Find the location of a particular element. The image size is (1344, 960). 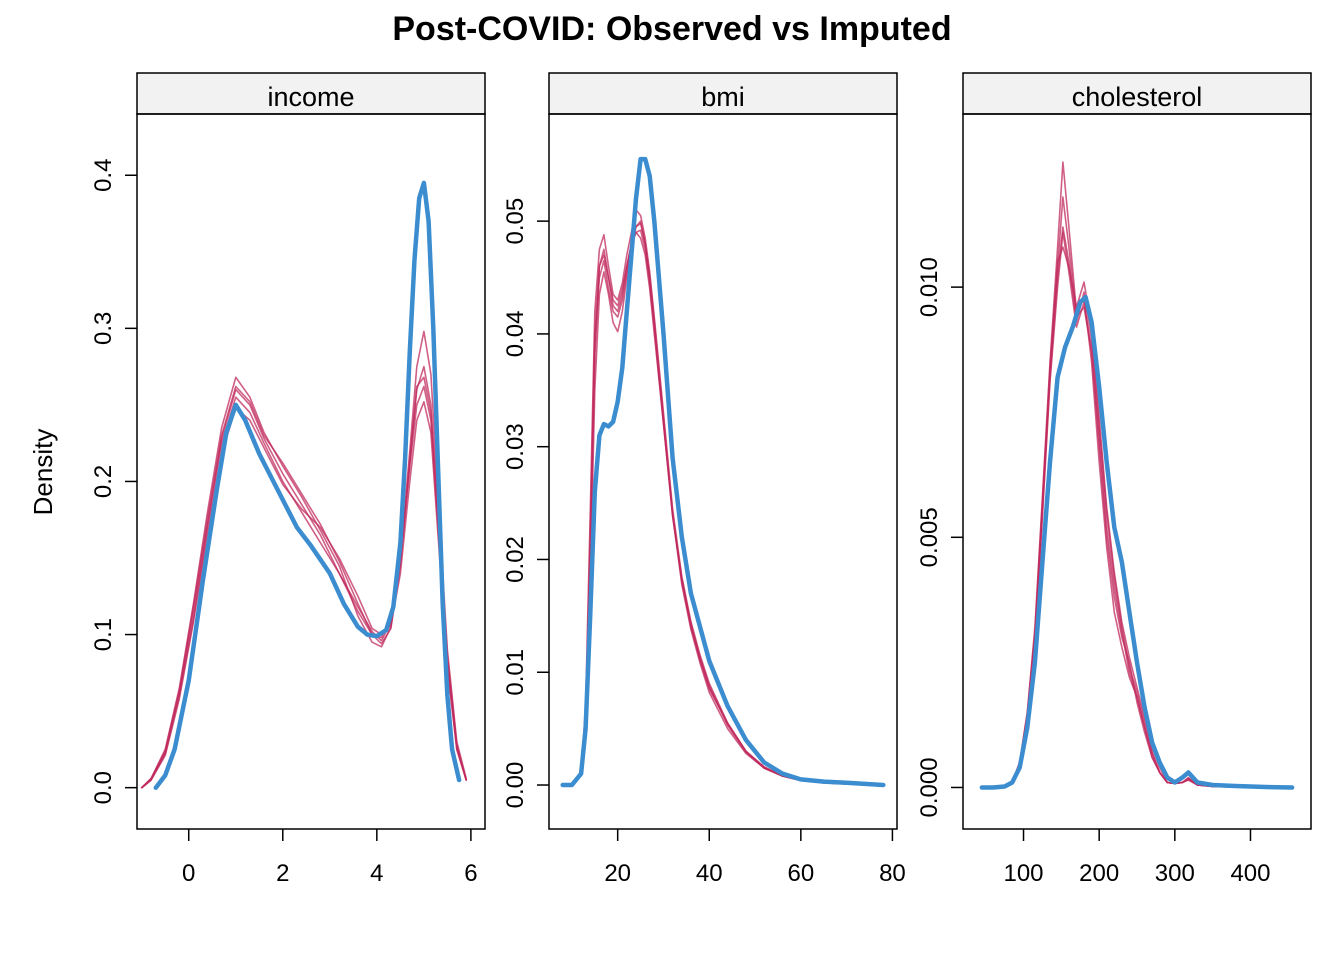

y-tick-label: 0.03 is located at coordinates (515, 446).